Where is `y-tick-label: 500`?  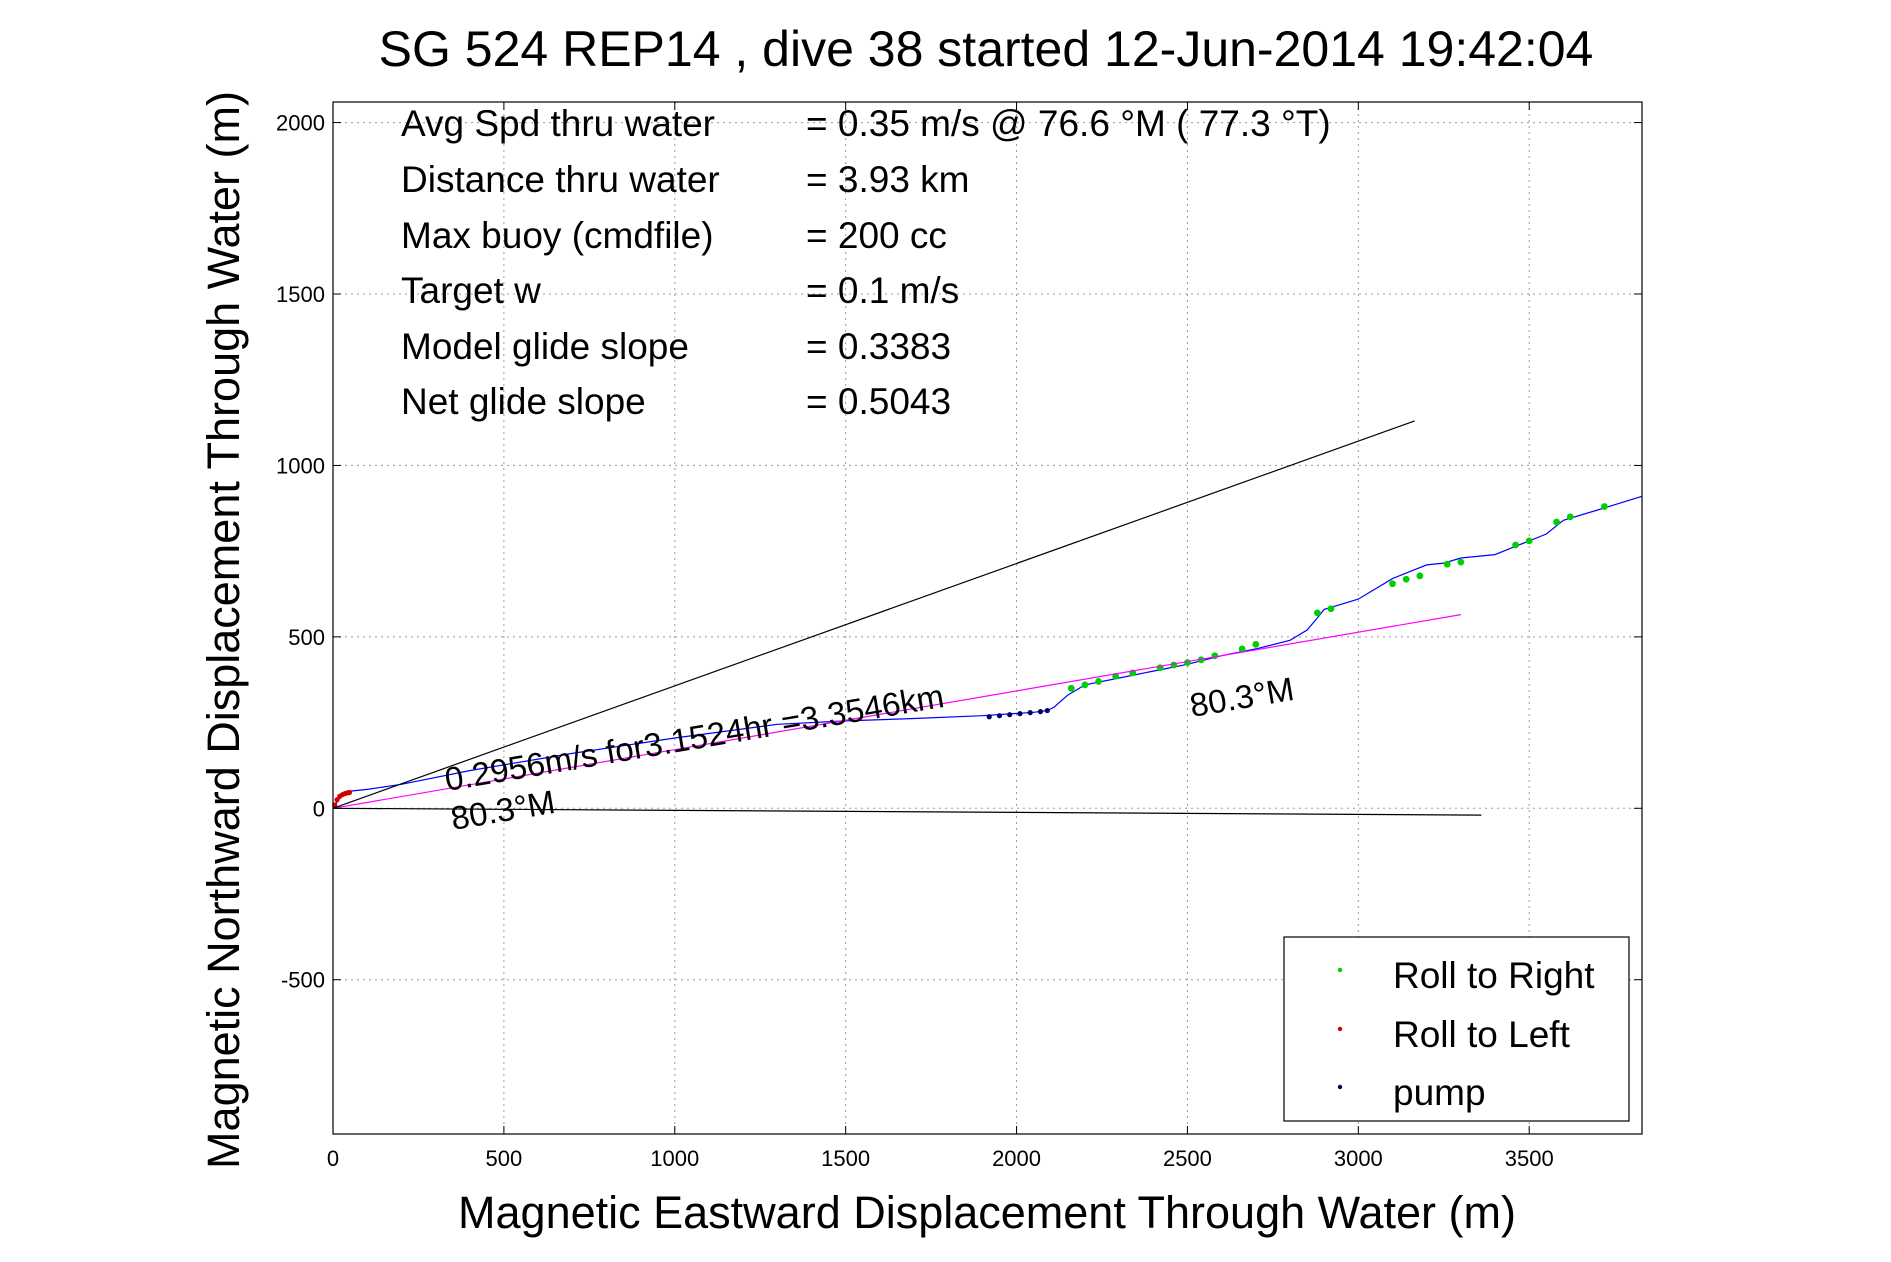 y-tick-label: 500 is located at coordinates (306, 637).